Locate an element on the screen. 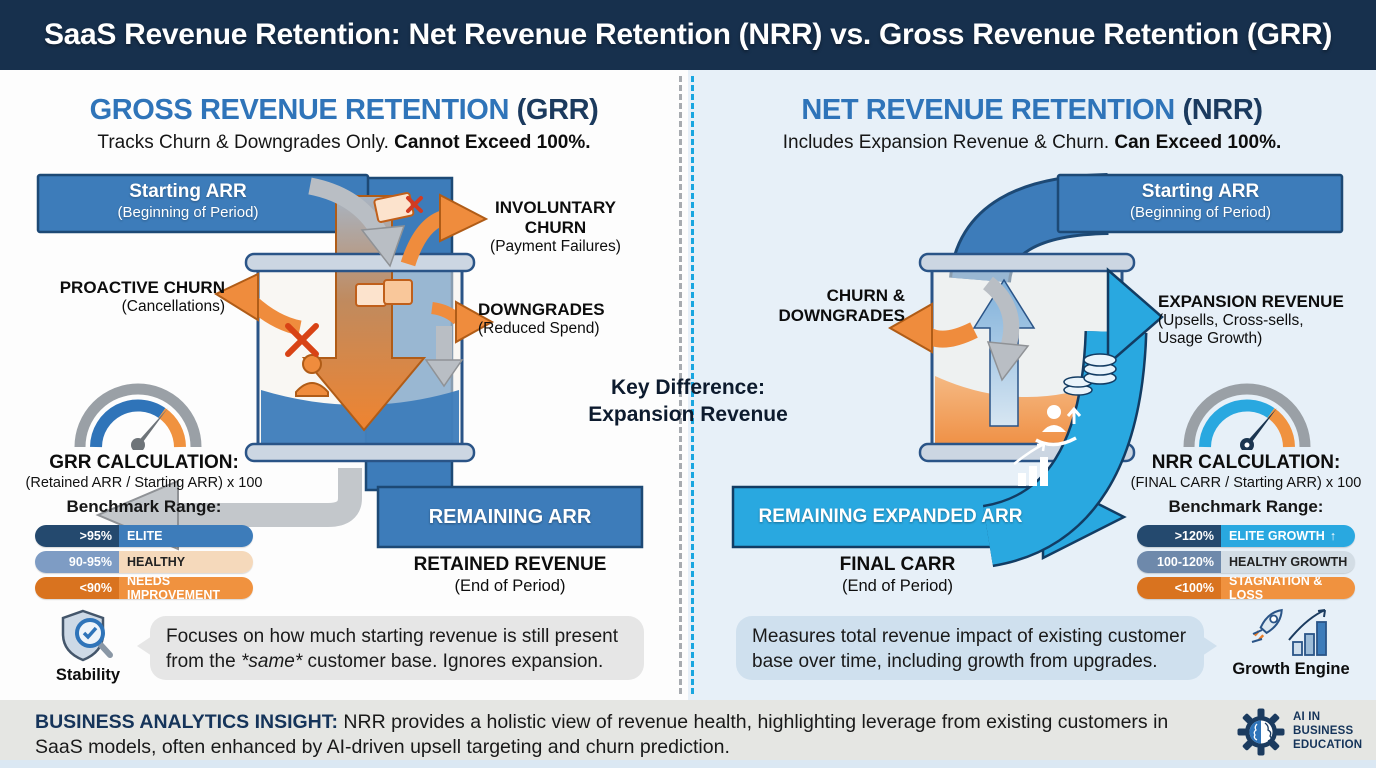 This screenshot has width=1376, height=768. cancelled-user-icon is located at coordinates (307, 360).